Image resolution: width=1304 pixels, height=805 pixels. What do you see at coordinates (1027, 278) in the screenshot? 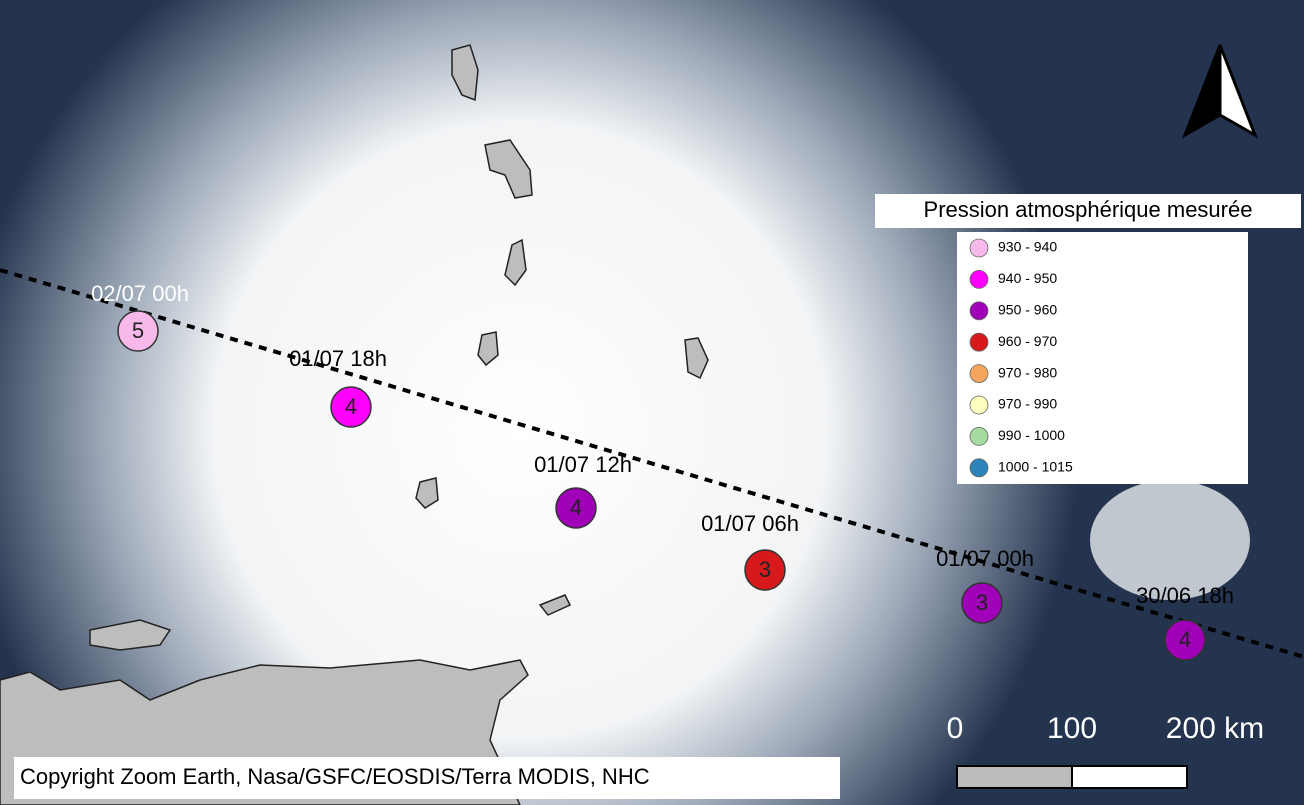
I see `legend-label: 940 - 950` at bounding box center [1027, 278].